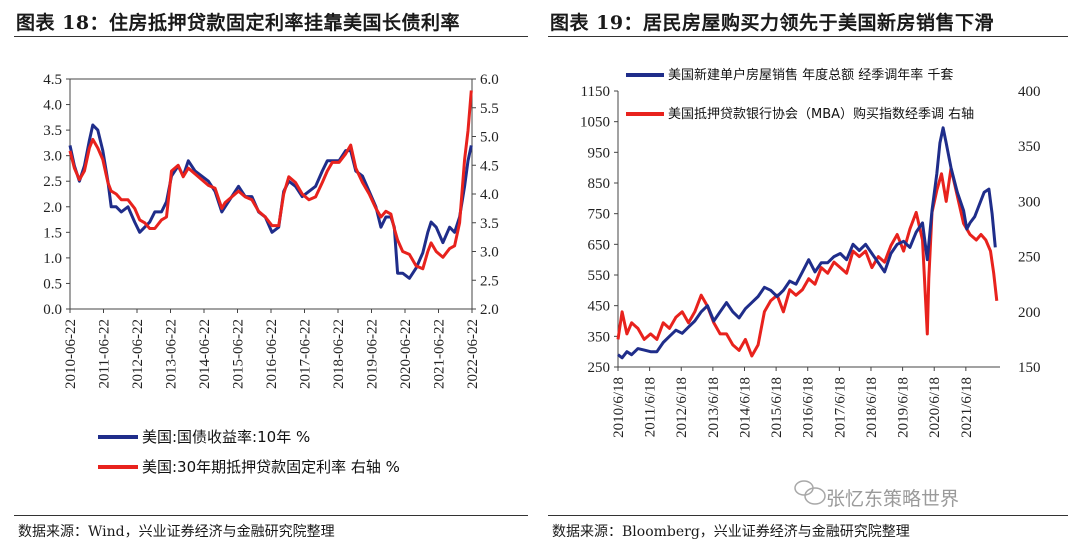 Image resolution: width=1080 pixels, height=547 pixels. What do you see at coordinates (52, 233) in the screenshot?
I see `left-y-tick-label: 1.5` at bounding box center [52, 233].